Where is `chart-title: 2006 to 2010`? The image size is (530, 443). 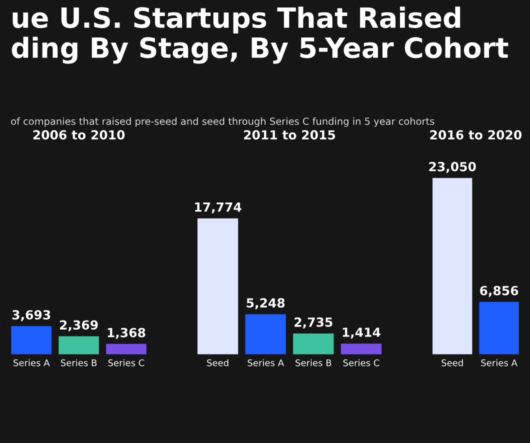 chart-title: 2006 to 2010 is located at coordinates (79, 135).